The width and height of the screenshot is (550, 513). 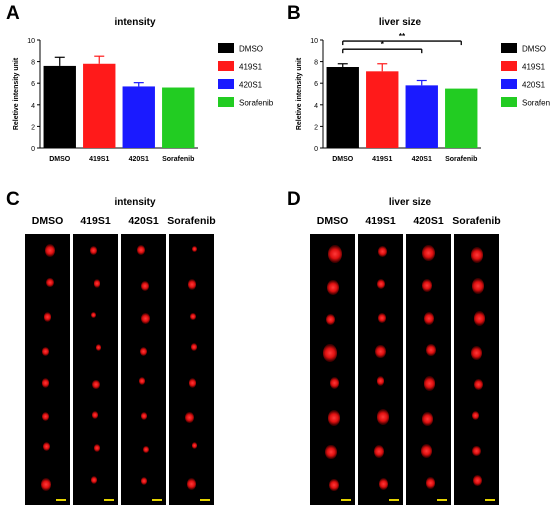 I want to click on panel-c-title: intensity, so click(x=135, y=202).